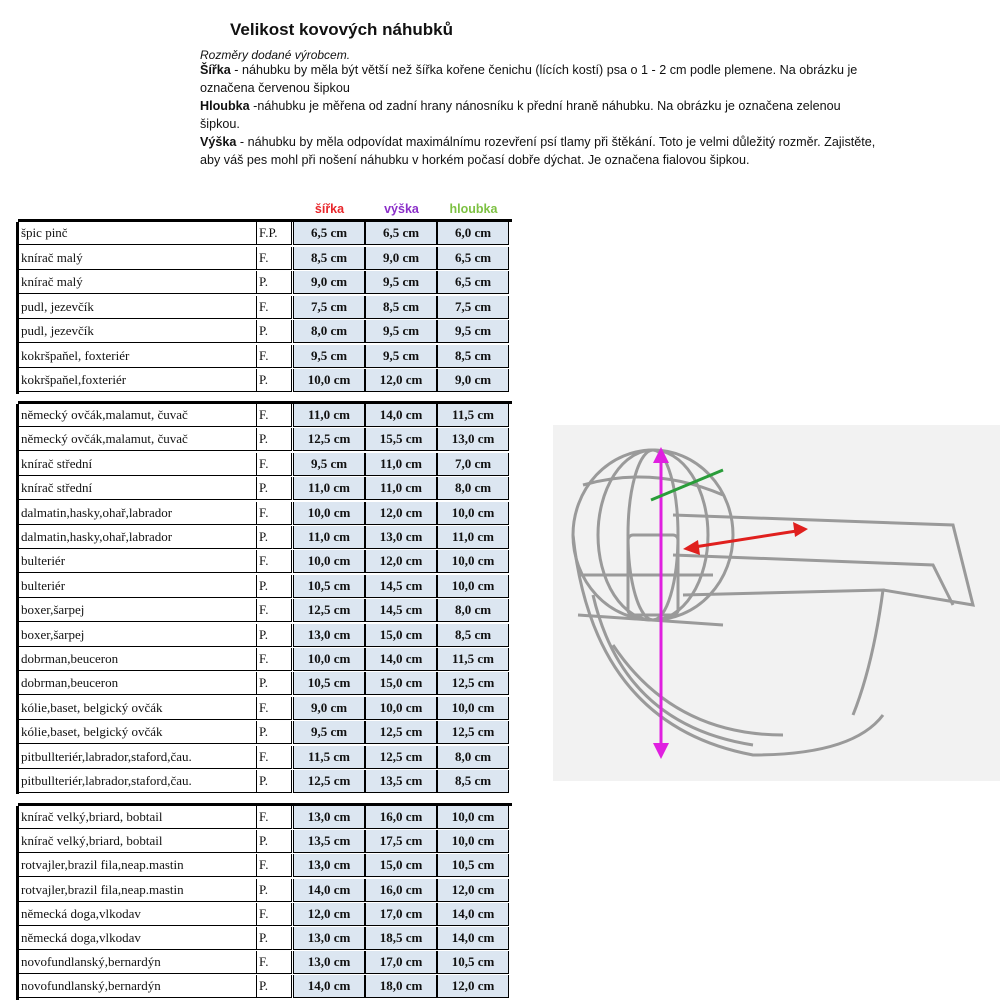 The width and height of the screenshot is (1000, 1000). What do you see at coordinates (265, 684) in the screenshot?
I see `table-row: dobrman,beuceron P. 10,5 cm 15,0 cm 12,5 cm` at bounding box center [265, 684].